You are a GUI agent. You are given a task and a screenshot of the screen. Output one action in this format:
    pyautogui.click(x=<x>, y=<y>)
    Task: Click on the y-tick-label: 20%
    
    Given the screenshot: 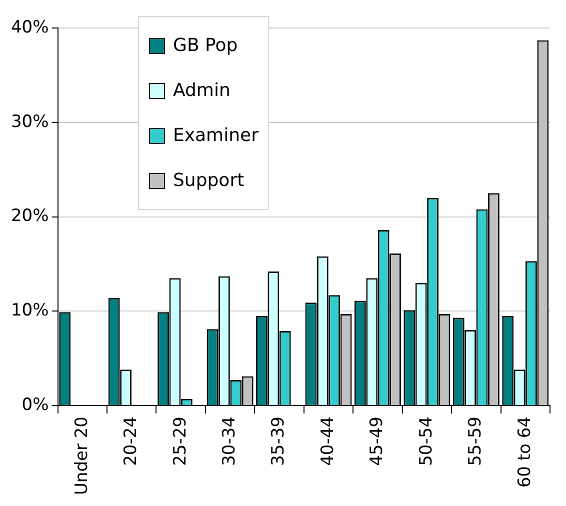 What is the action you would take?
    pyautogui.click(x=29, y=216)
    